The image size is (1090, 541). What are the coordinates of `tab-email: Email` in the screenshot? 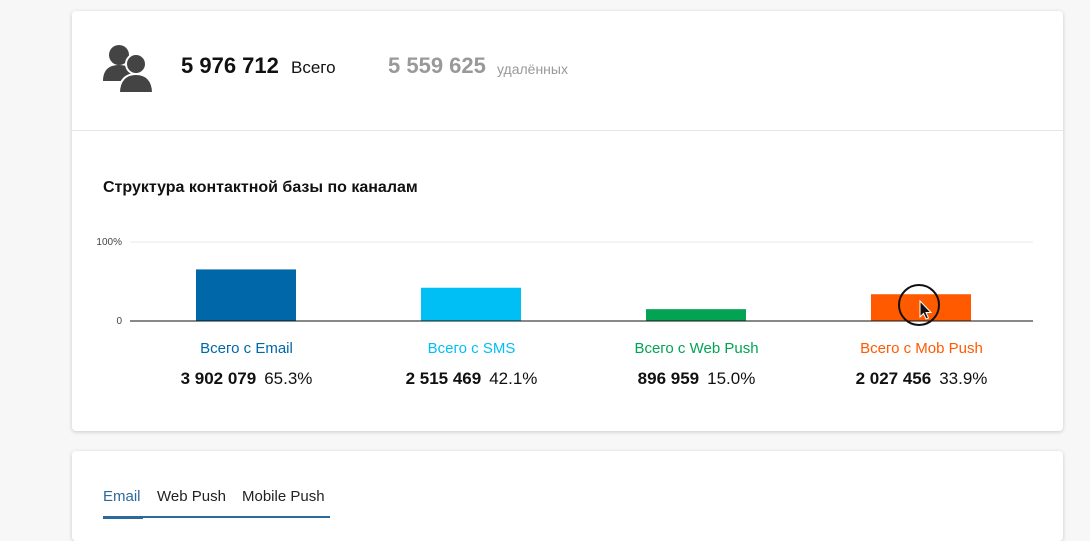 It's located at (122, 496).